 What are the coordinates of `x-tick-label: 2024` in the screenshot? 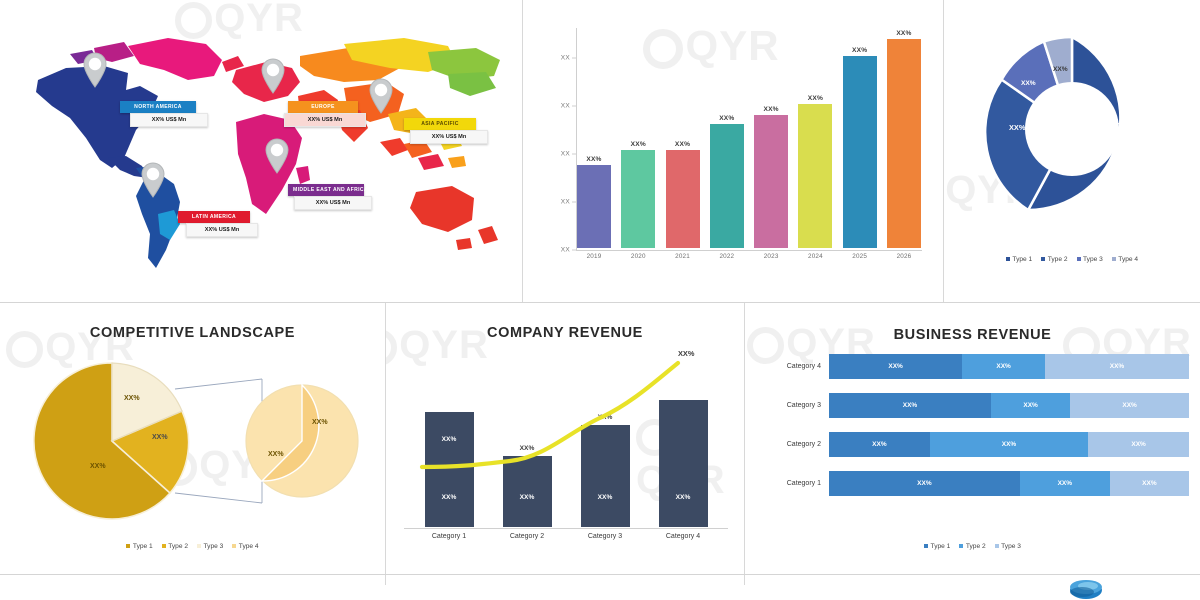 It's located at (815, 256).